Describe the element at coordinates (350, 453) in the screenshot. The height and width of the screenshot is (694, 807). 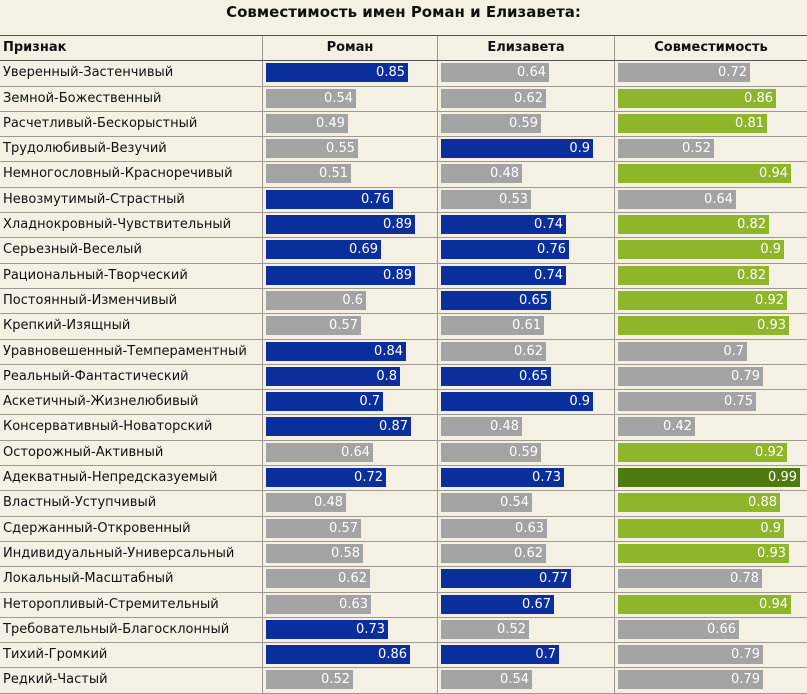
I see `roman-cell: 0.64` at that location.